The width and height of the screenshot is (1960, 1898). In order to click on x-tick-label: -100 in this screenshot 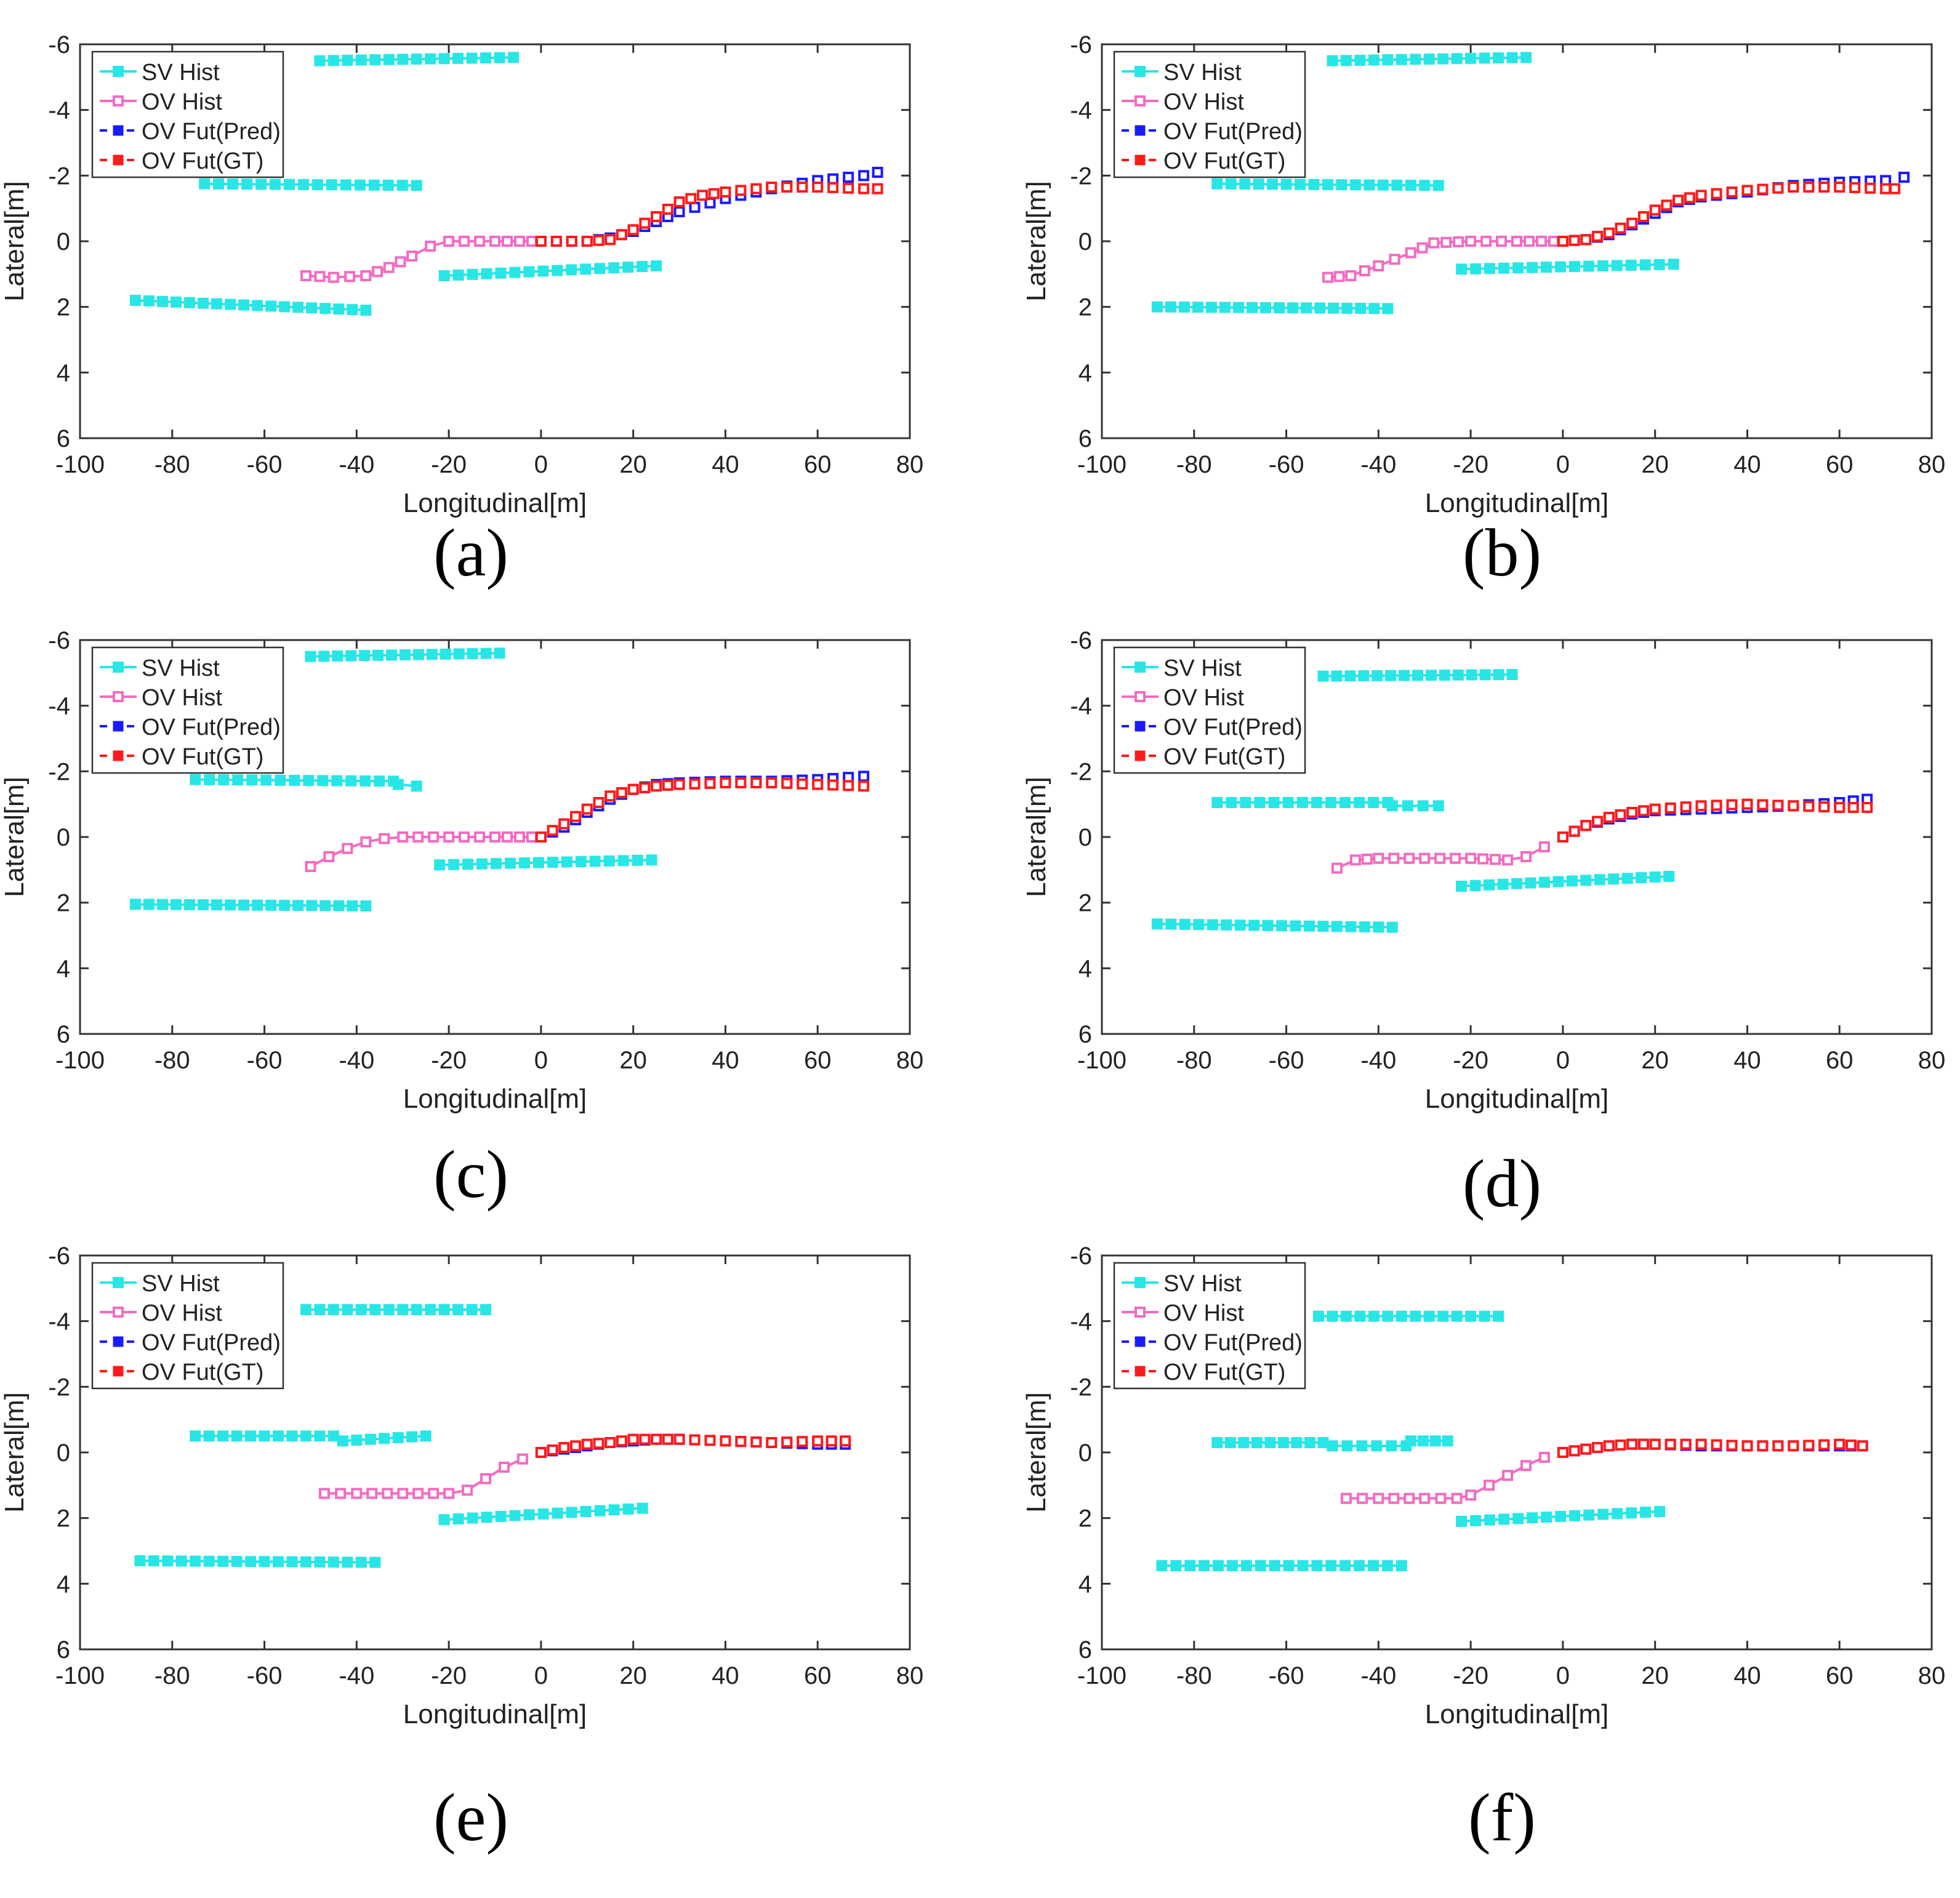, I will do `click(80, 1675)`.